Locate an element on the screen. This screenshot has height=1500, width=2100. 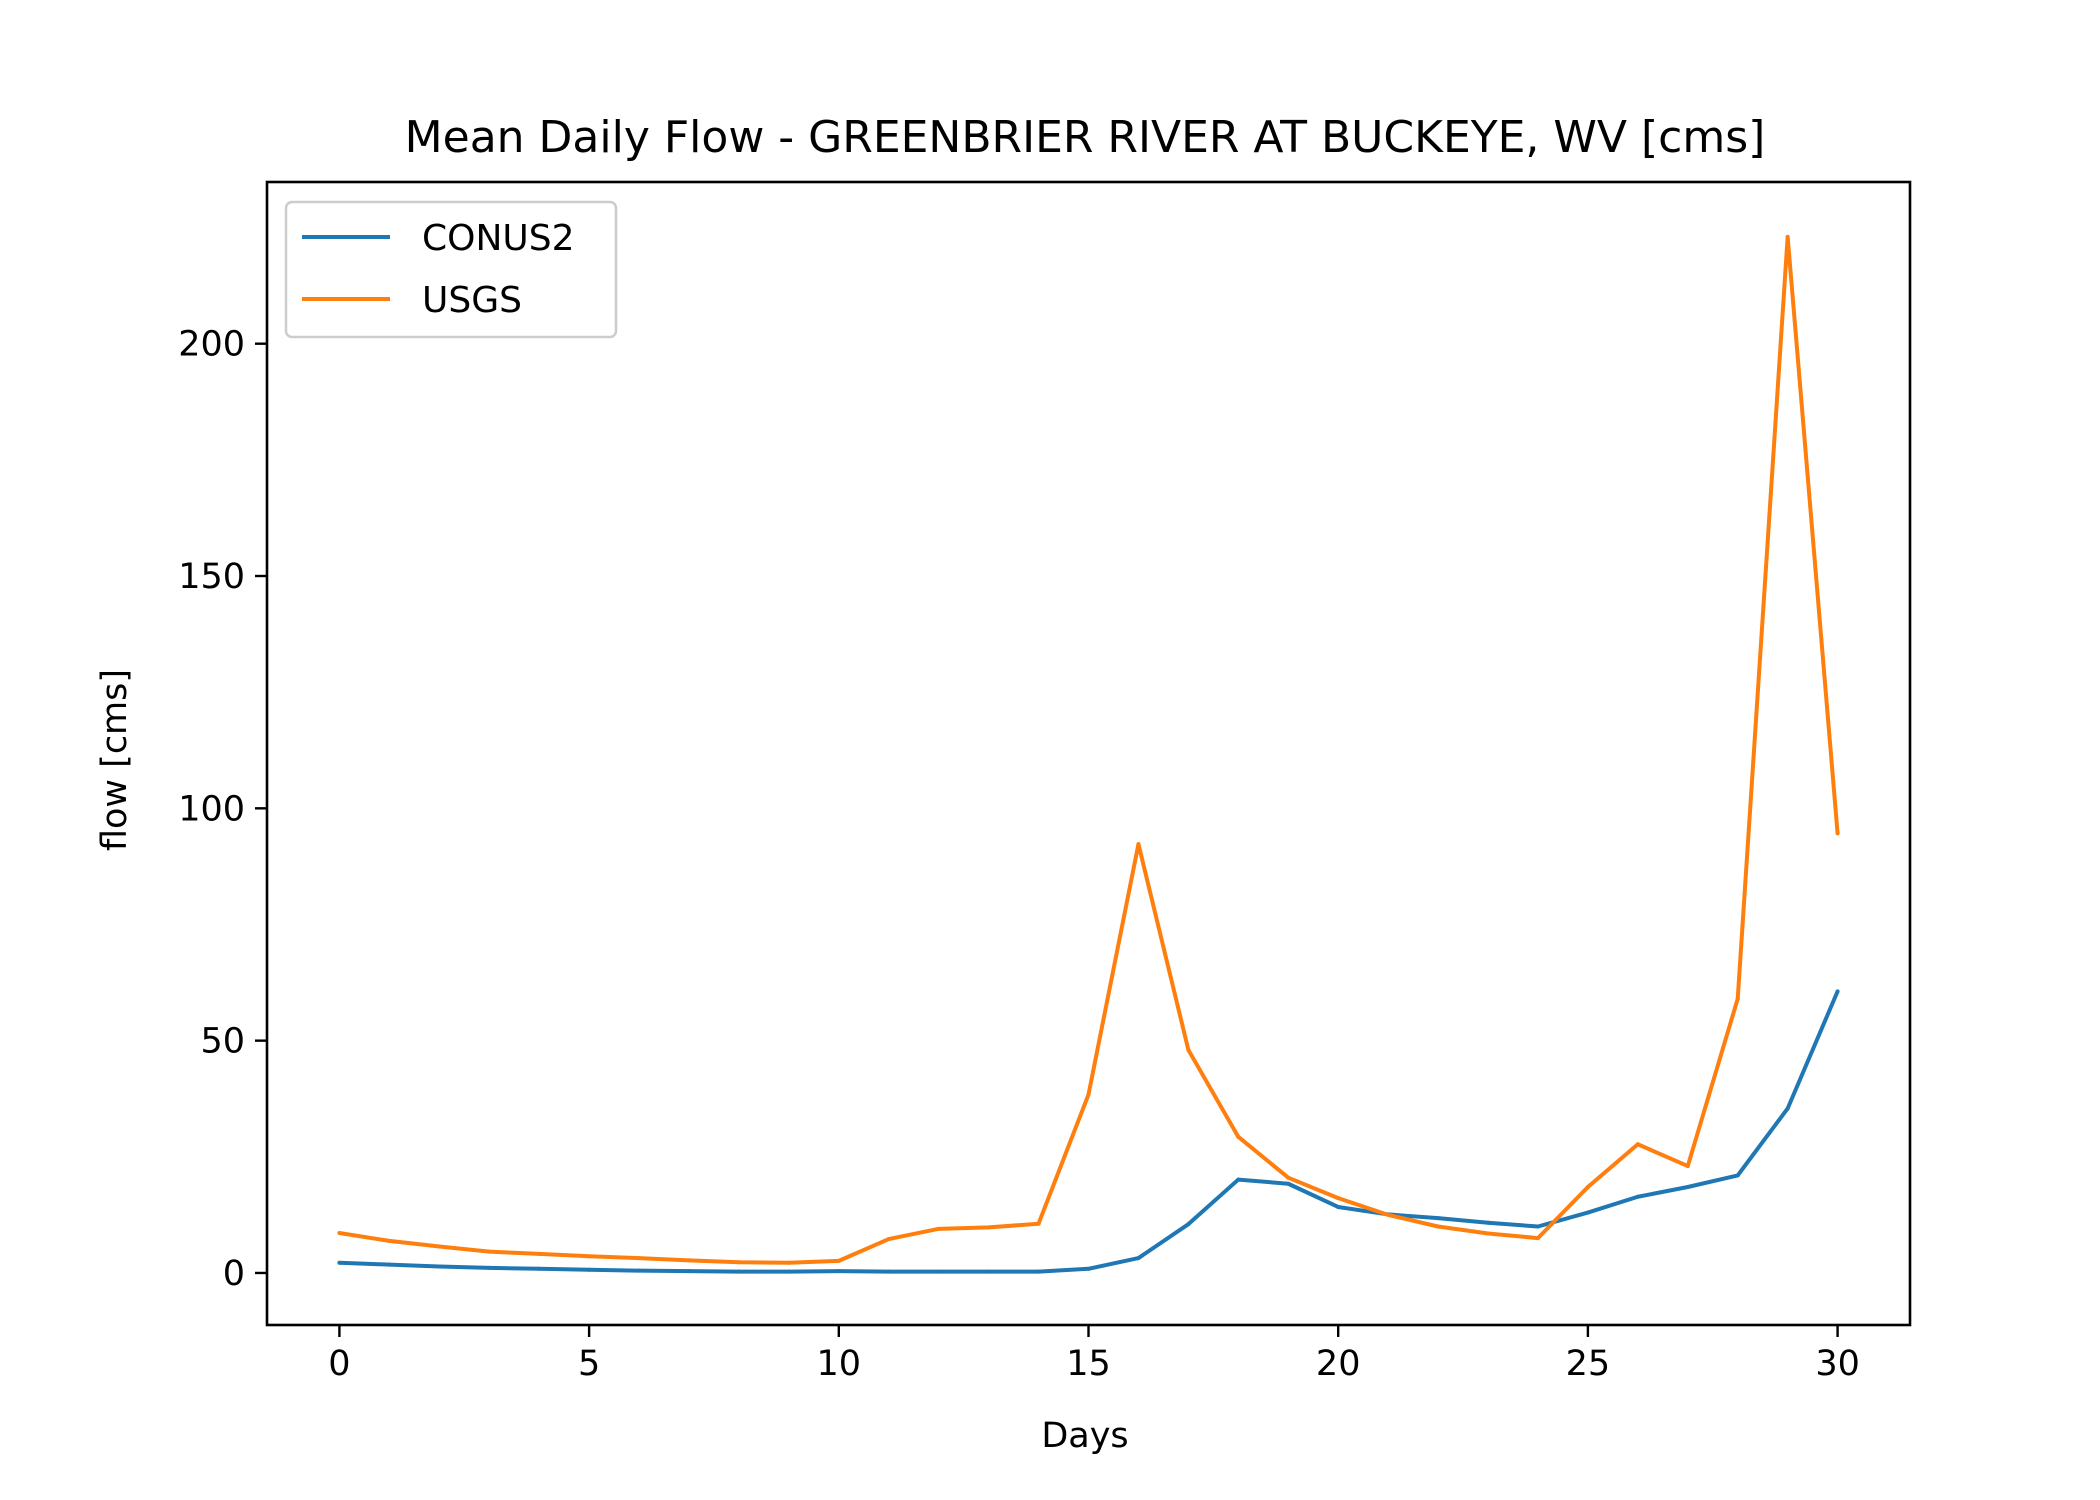
x-tick-label-20: 20 is located at coordinates (1338, 1364).